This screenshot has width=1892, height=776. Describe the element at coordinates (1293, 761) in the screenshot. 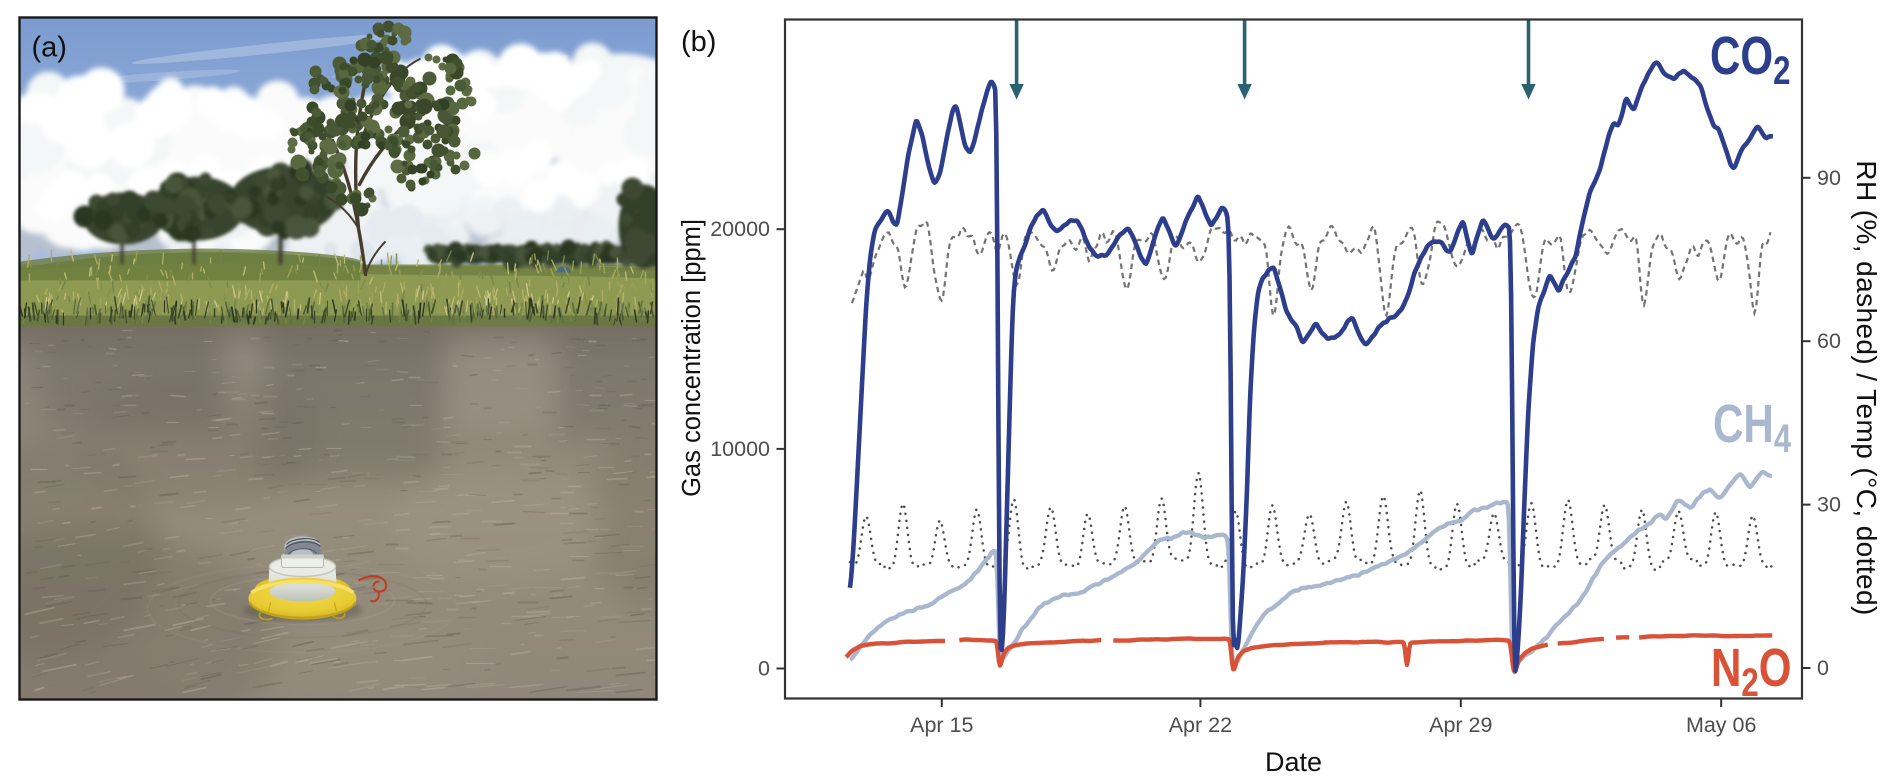

I see `svg-text: Date` at that location.